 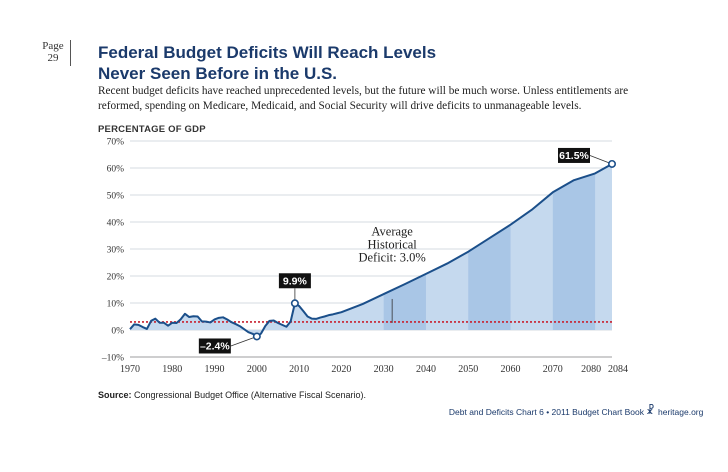 What do you see at coordinates (392, 245) in the screenshot?
I see `average-label-line: Historical` at bounding box center [392, 245].